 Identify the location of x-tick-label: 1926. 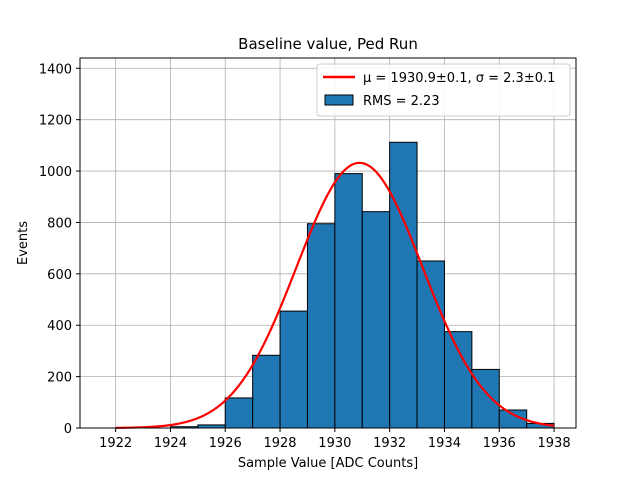
(225, 443).